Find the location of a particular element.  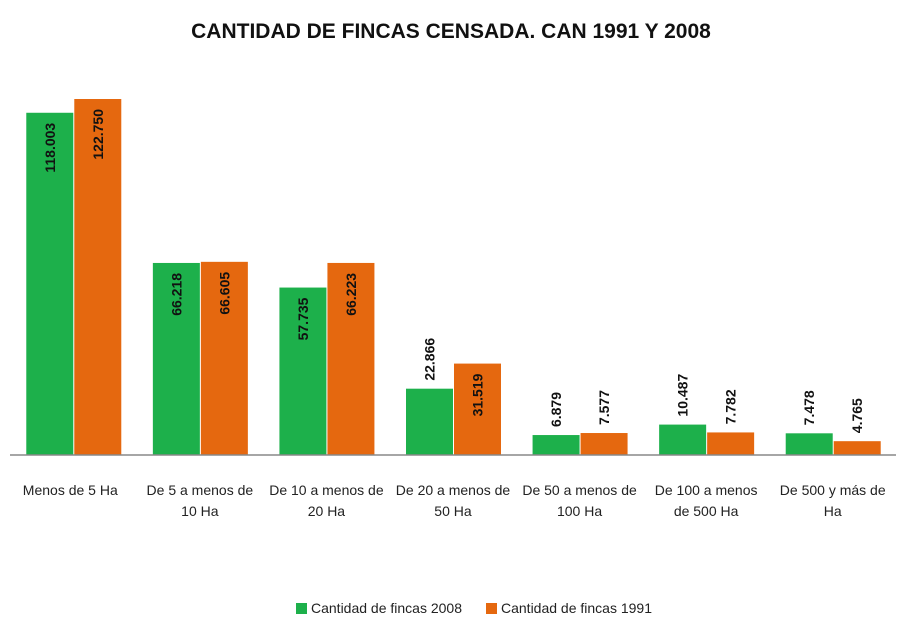

x-tick-label: De 20 a menos de 50 Ha is located at coordinates (453, 500).